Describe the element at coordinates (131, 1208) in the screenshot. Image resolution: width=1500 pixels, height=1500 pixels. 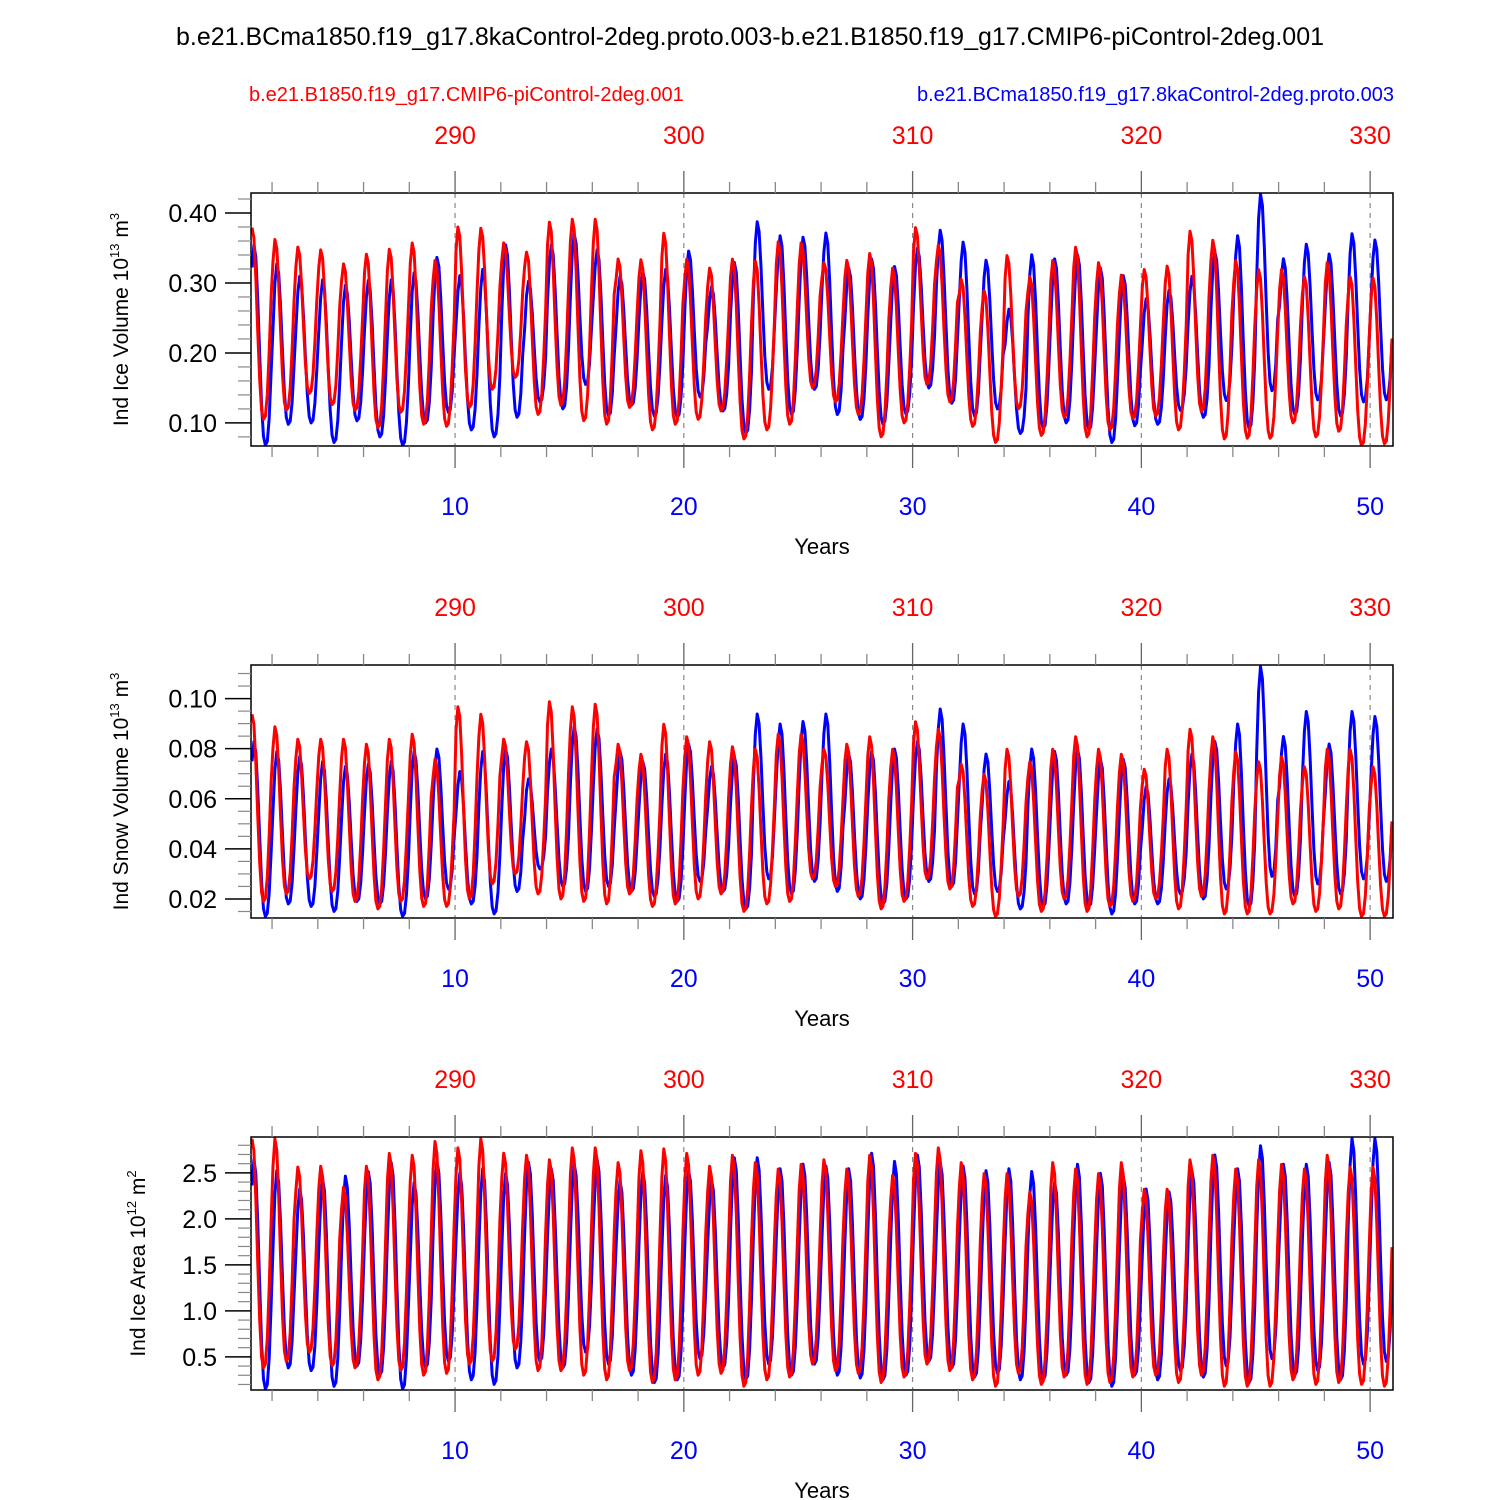
I see `y-label-exponent: 12` at that location.